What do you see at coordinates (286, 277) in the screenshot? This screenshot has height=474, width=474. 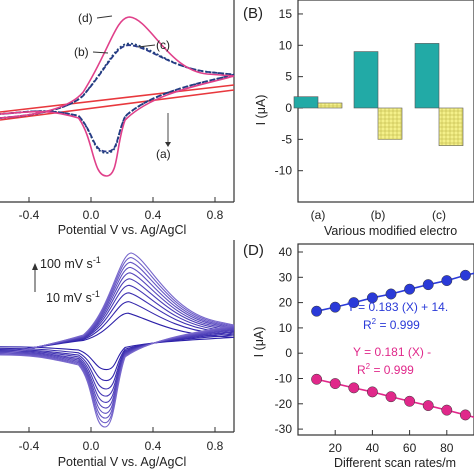 I see `panel-d-y-tick-label: 30` at bounding box center [286, 277].